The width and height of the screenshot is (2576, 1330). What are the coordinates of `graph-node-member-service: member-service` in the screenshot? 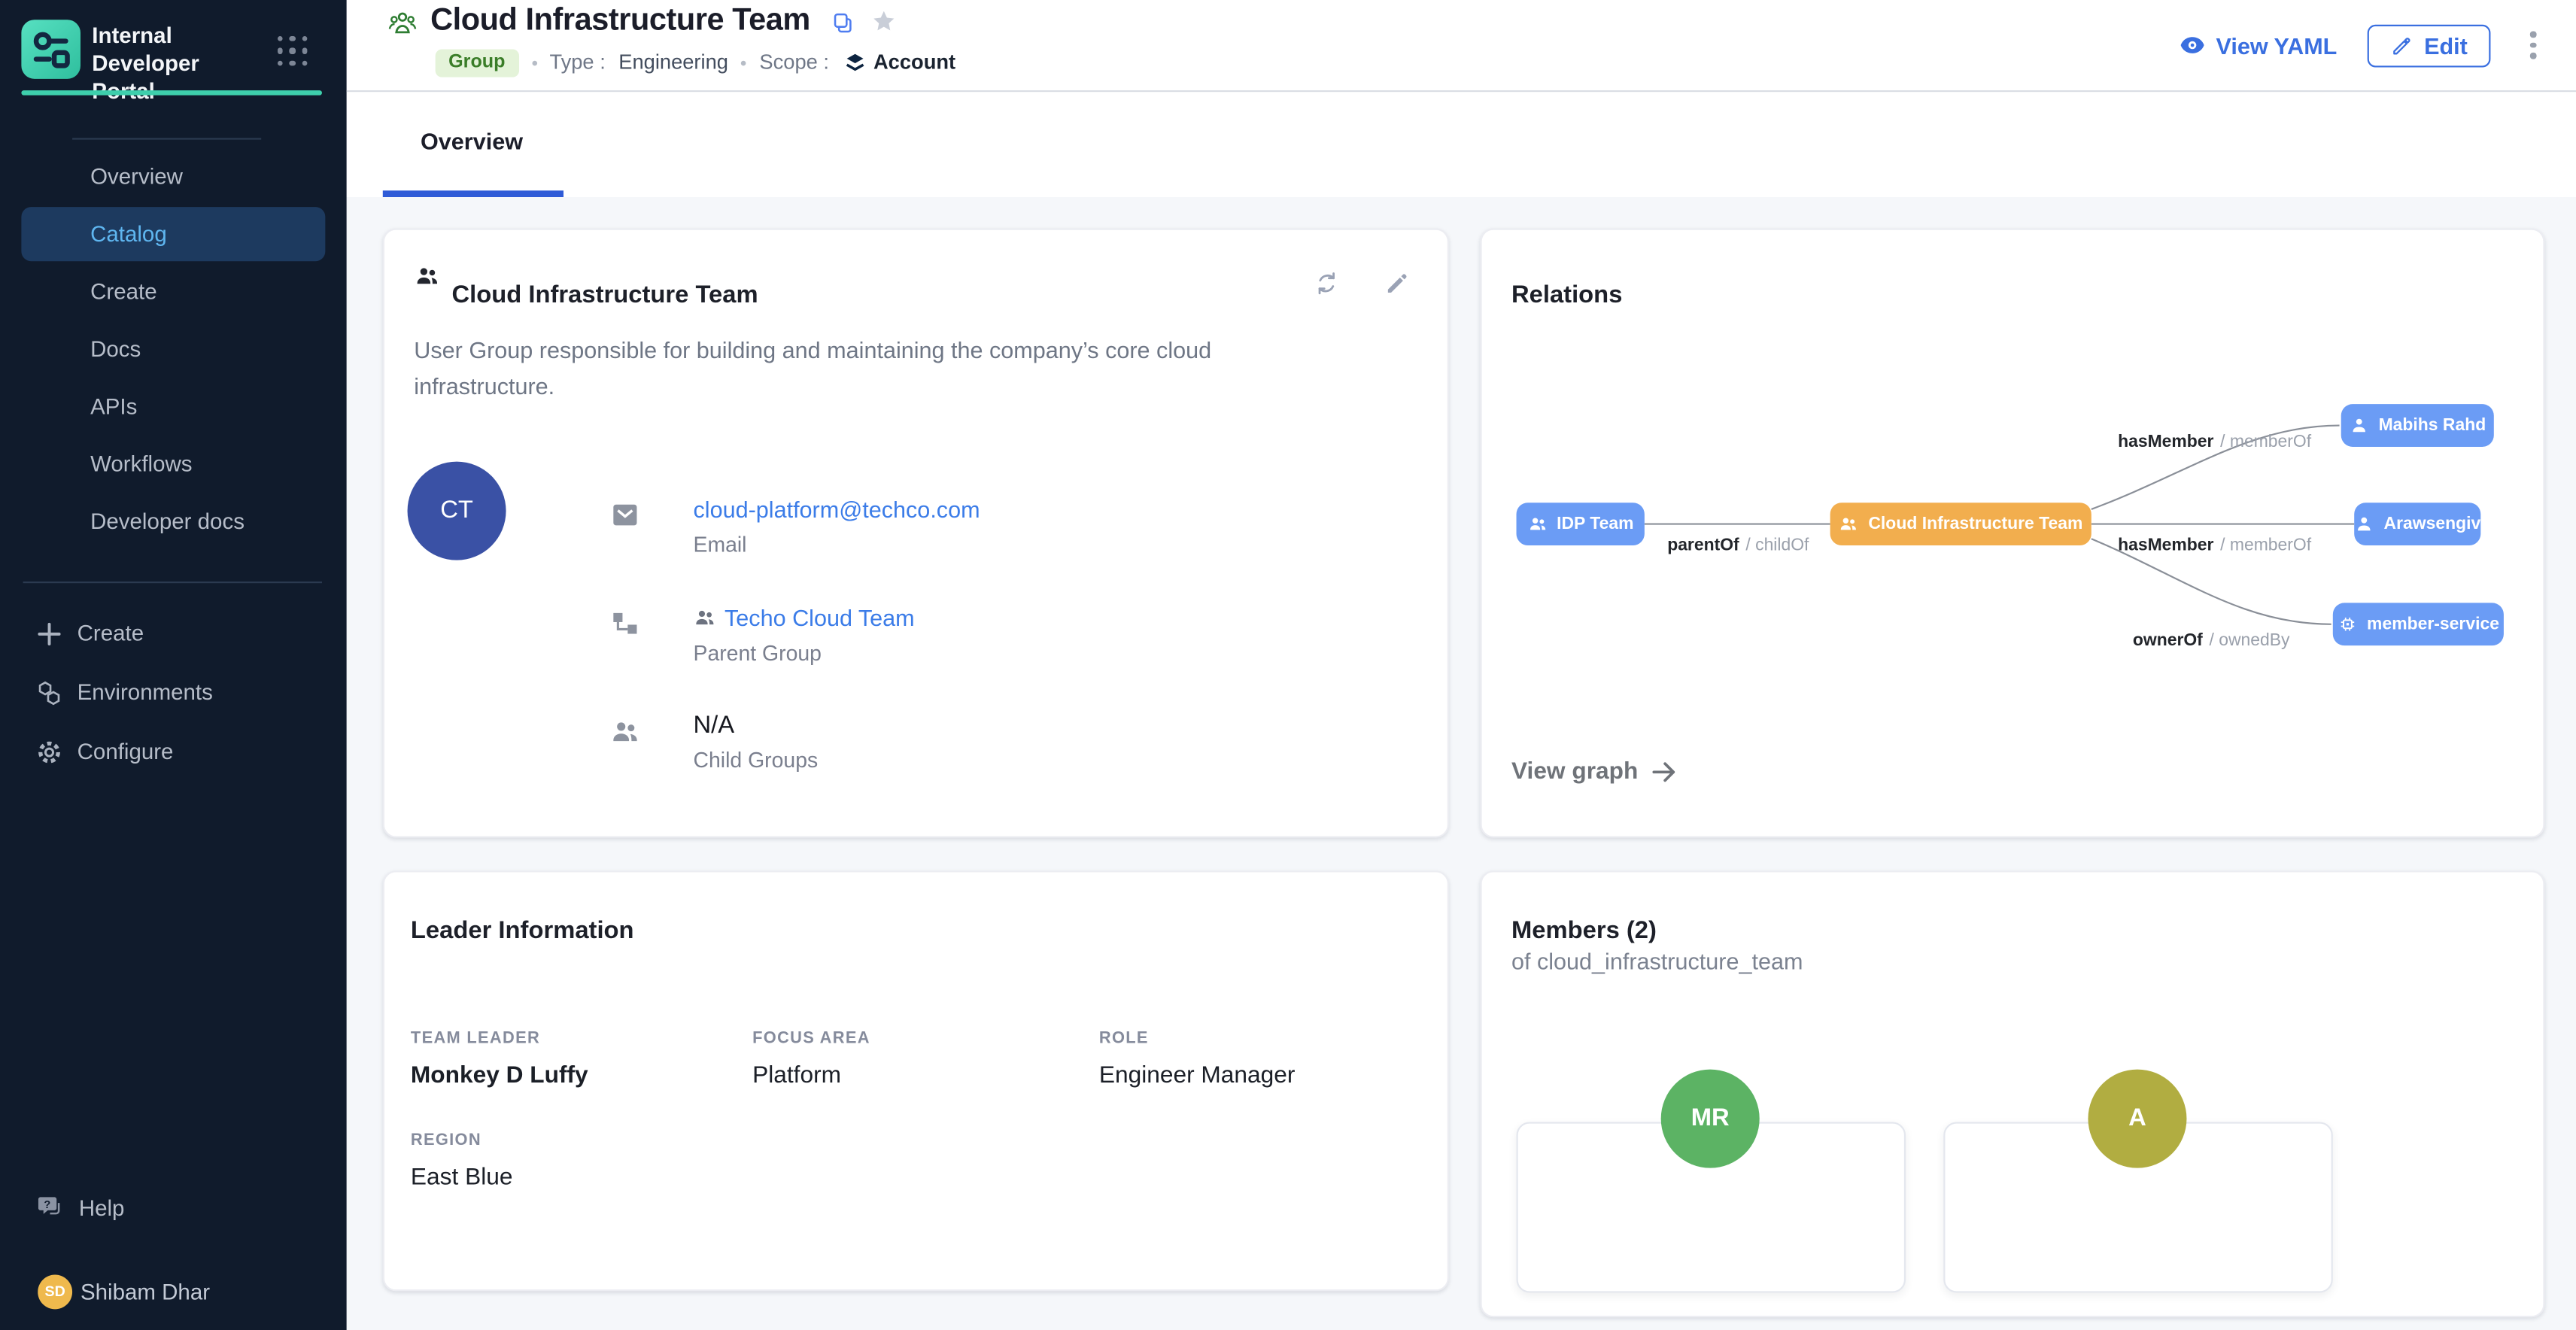 It's located at (2418, 624).